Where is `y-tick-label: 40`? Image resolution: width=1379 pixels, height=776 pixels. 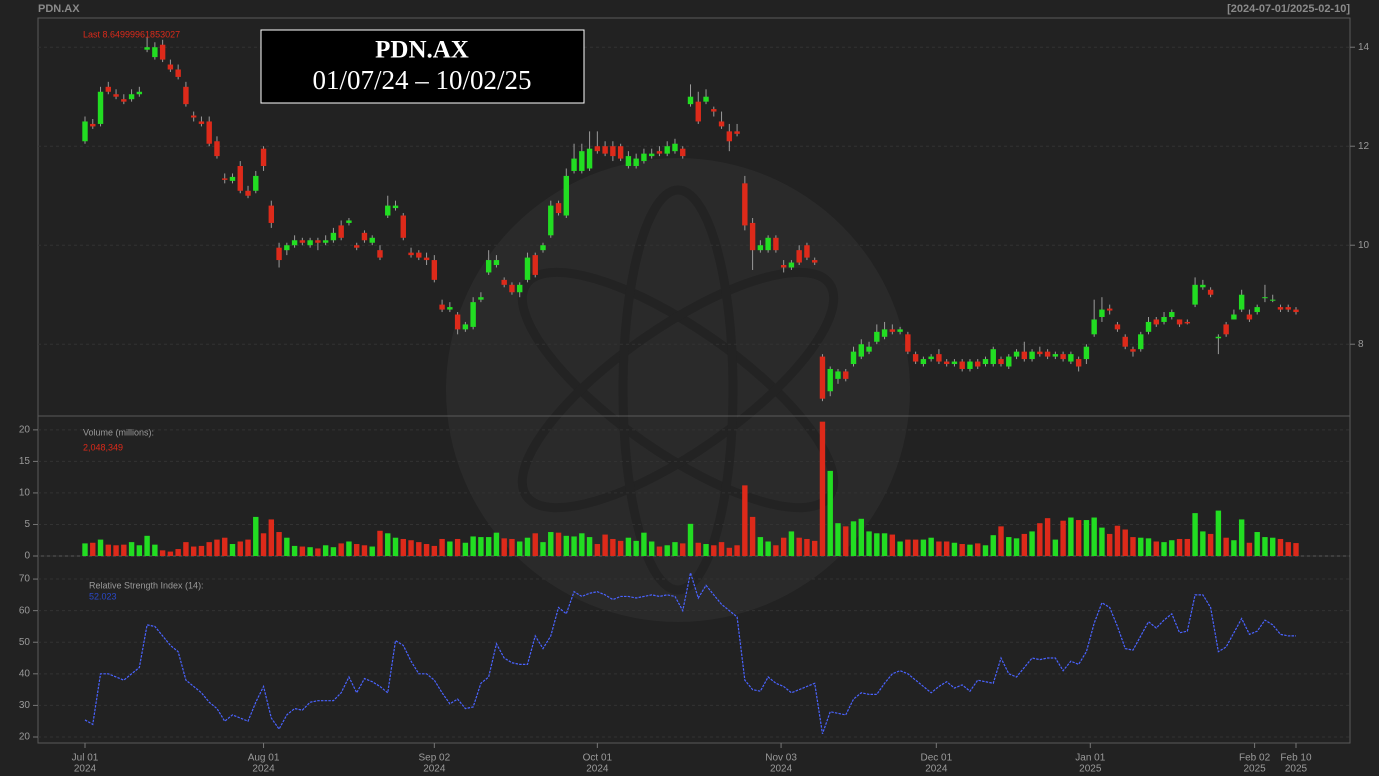 y-tick-label: 40 is located at coordinates (25, 673).